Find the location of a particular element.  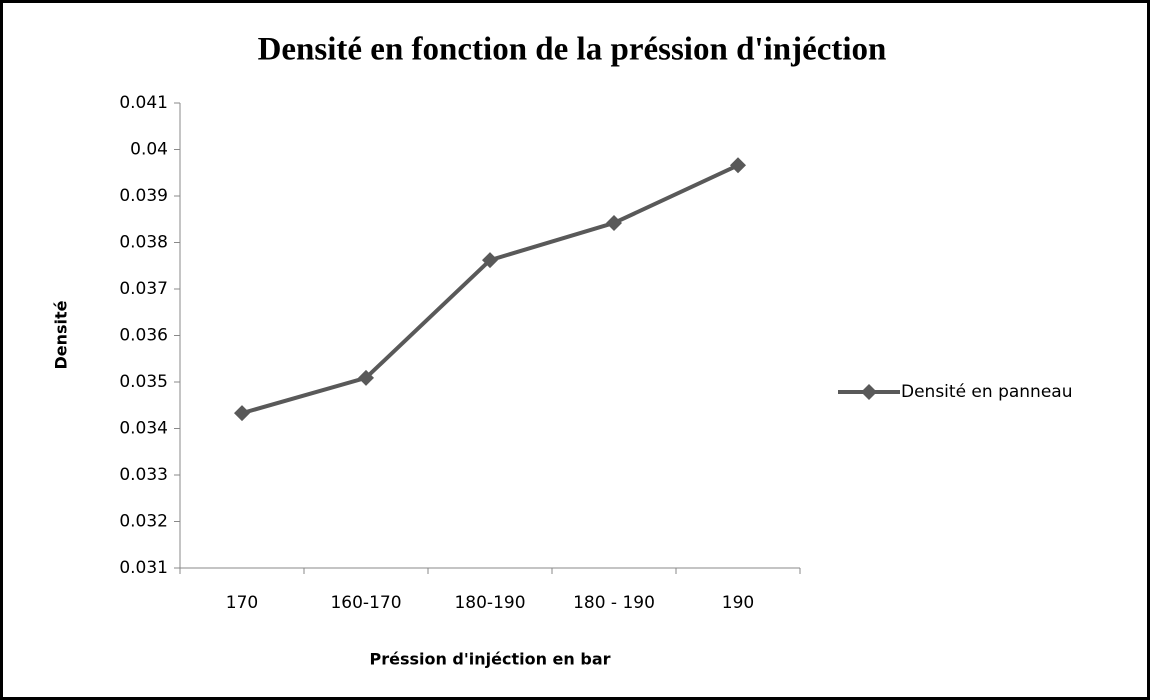

y-tick-label: 0.032 is located at coordinates (143, 522).